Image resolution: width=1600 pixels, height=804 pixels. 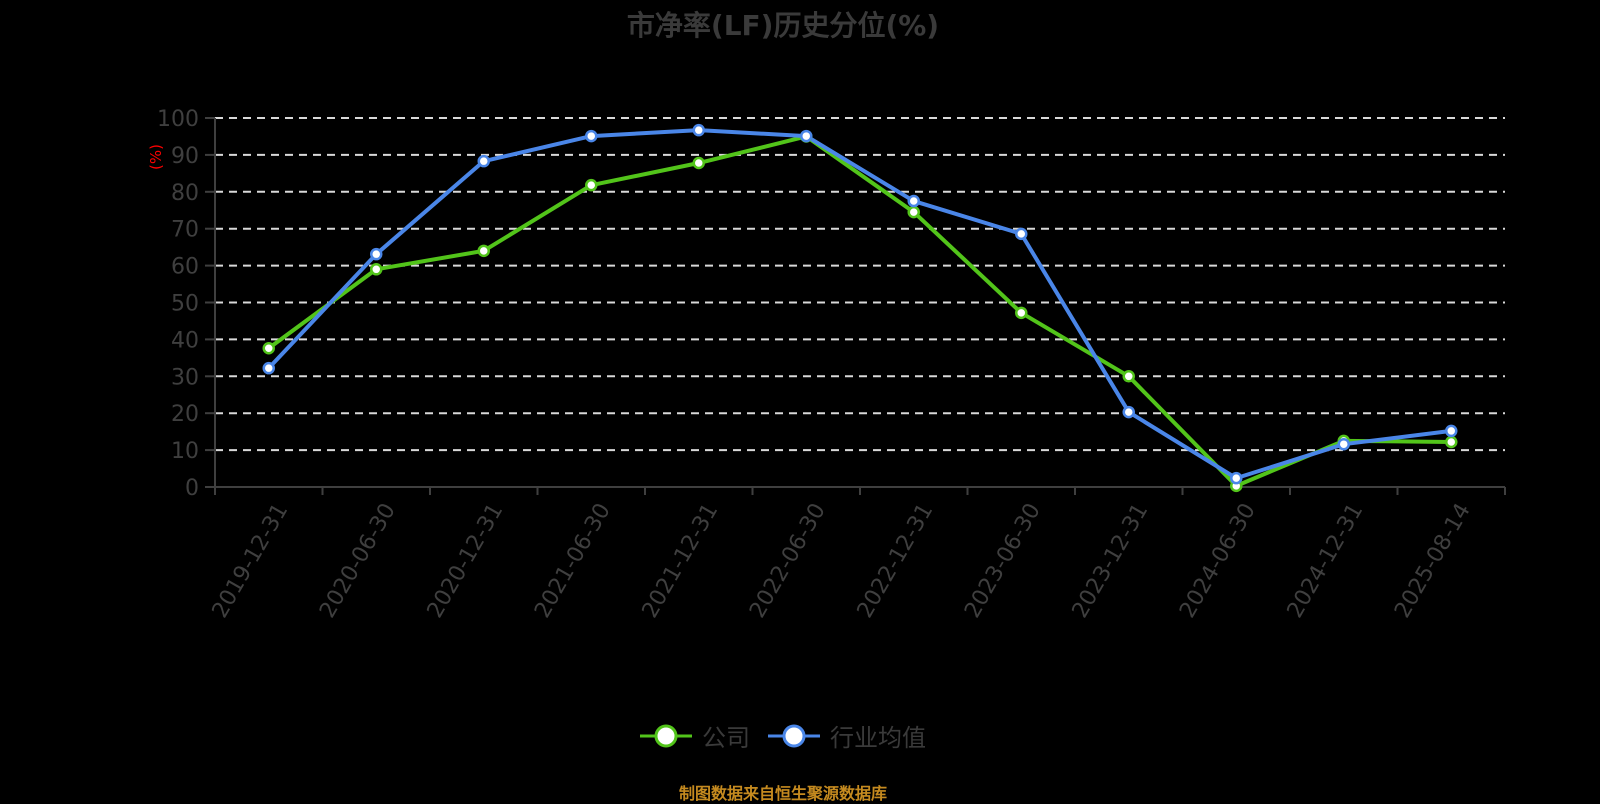 I want to click on y-axis: 0 10 20 30 40 50 60 70 80 90 100, so click(x=186, y=304).